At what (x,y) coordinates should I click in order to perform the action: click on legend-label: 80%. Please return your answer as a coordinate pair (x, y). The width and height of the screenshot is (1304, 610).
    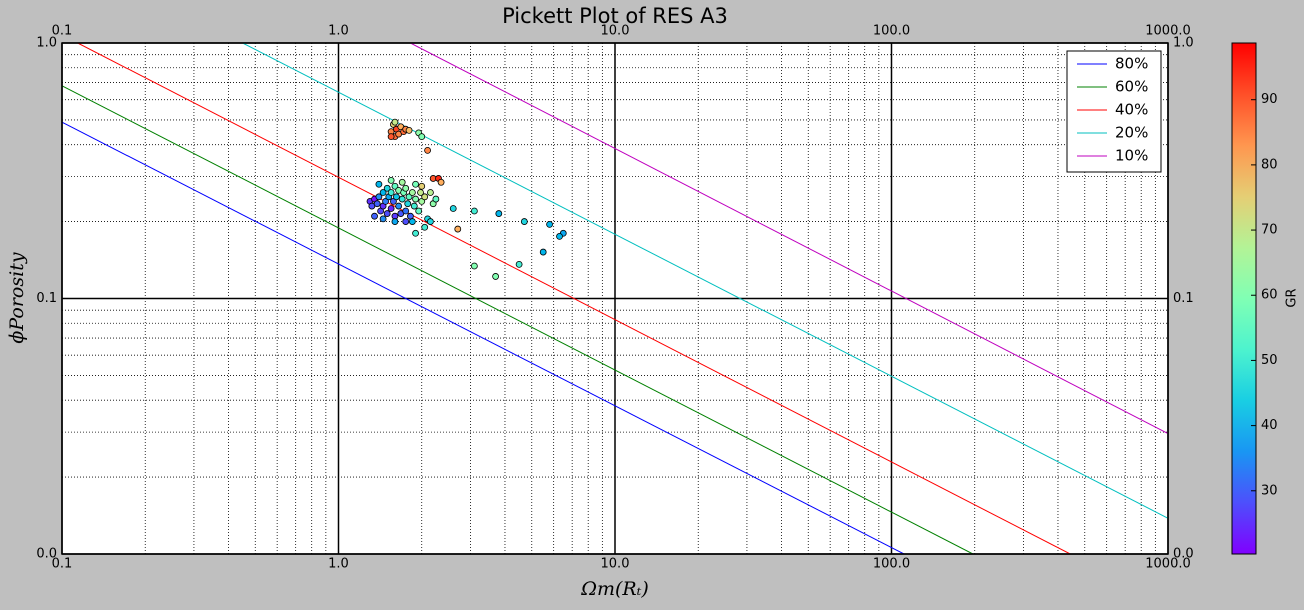
    Looking at the image, I should click on (1131, 64).